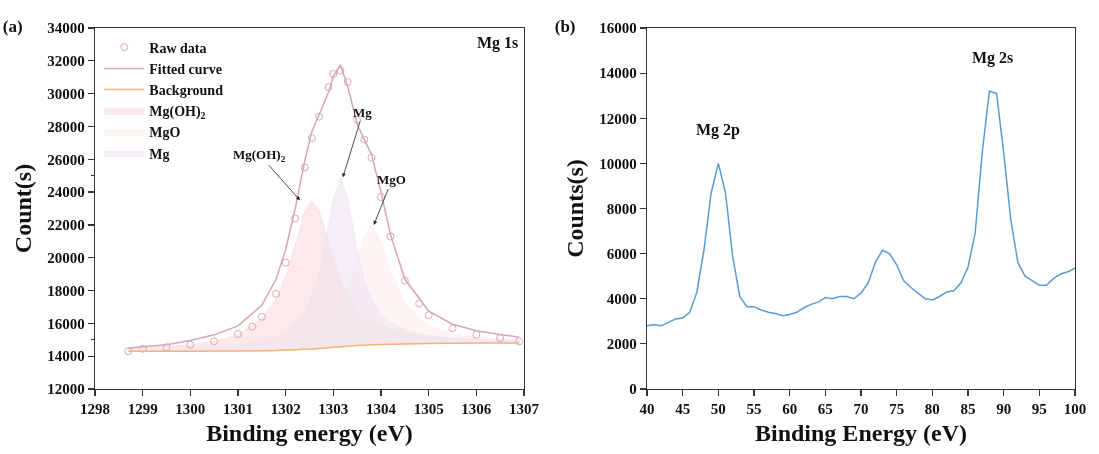 This screenshot has height=454, width=1099. Describe the element at coordinates (825, 409) in the screenshot. I see `x-tick-label: 65` at that location.